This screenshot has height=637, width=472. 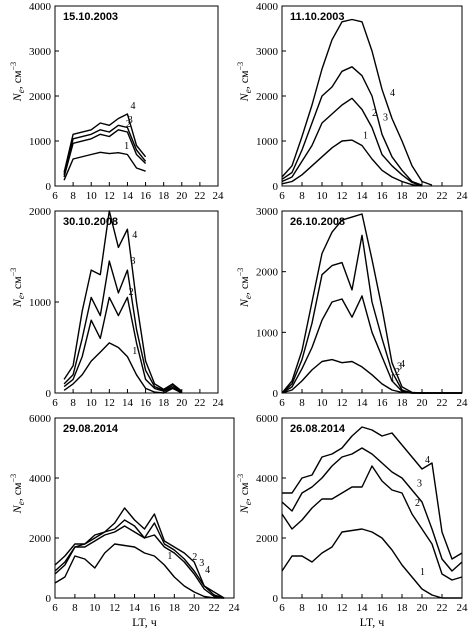 What do you see at coordinates (372, 622) in the screenshot?
I see `x-axis-label: LT, ч` at bounding box center [372, 622].